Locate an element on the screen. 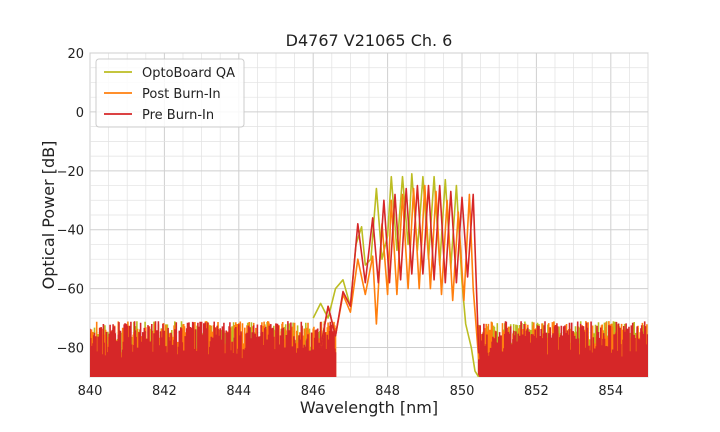  legend-label-pre-burn-in: Pre Burn-In is located at coordinates (178, 115).